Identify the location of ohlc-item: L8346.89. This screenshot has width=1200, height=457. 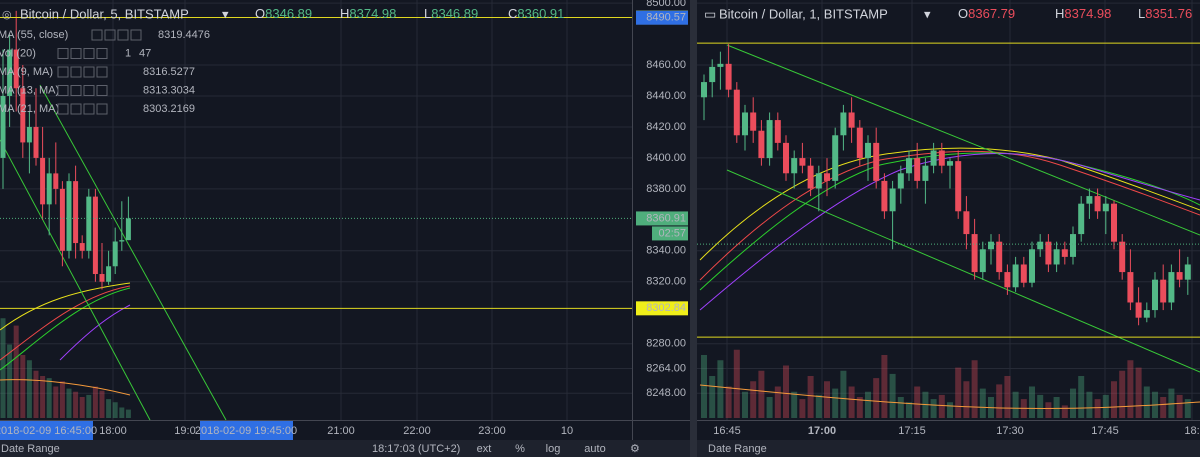
(451, 13).